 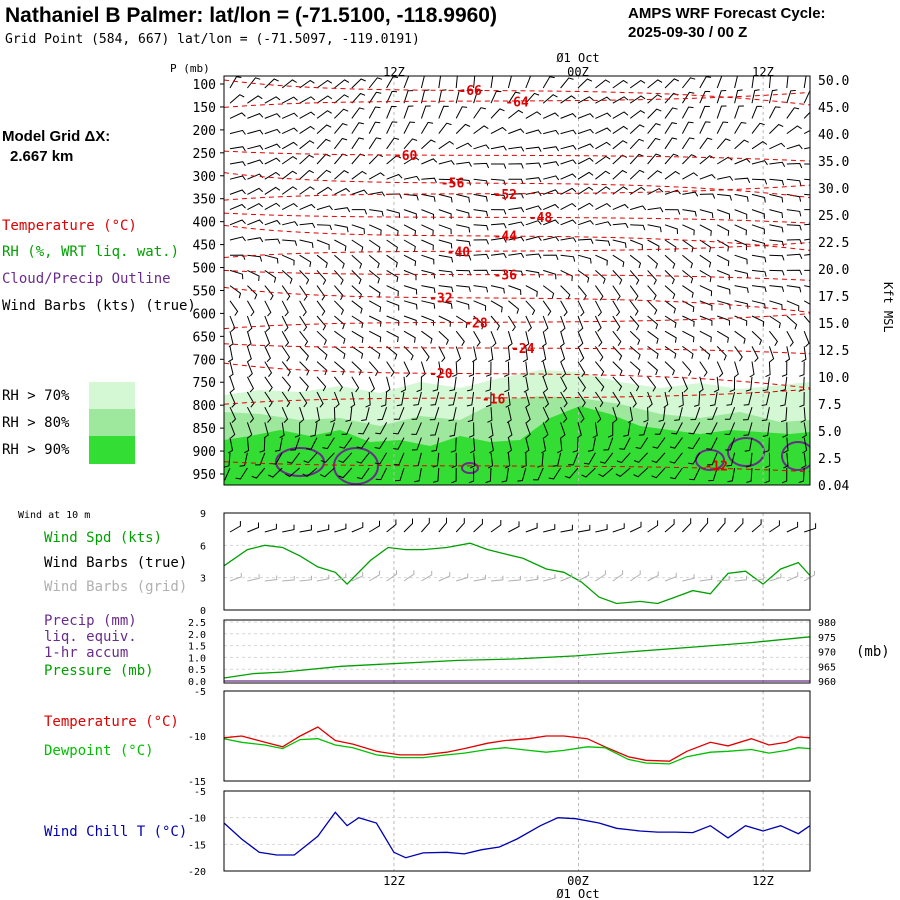 What do you see at coordinates (323, 528) in the screenshot?
I see `wind-barb-true` at bounding box center [323, 528].